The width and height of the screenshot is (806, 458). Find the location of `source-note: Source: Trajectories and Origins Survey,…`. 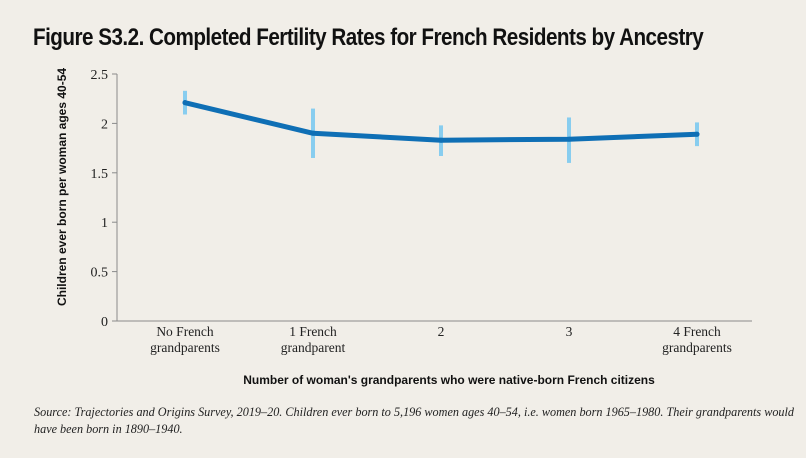

source-note: Source: Trajectories and Origins Survey,… is located at coordinates (414, 420).